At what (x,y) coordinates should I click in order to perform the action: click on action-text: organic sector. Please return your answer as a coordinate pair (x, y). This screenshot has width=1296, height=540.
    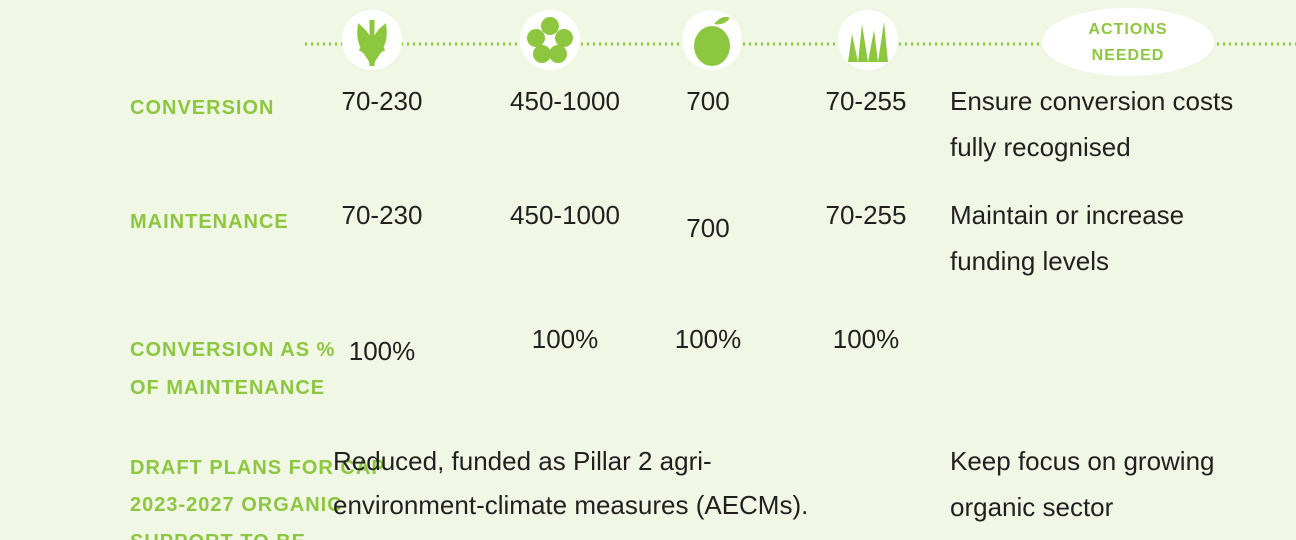
    Looking at the image, I should click on (1032, 507).